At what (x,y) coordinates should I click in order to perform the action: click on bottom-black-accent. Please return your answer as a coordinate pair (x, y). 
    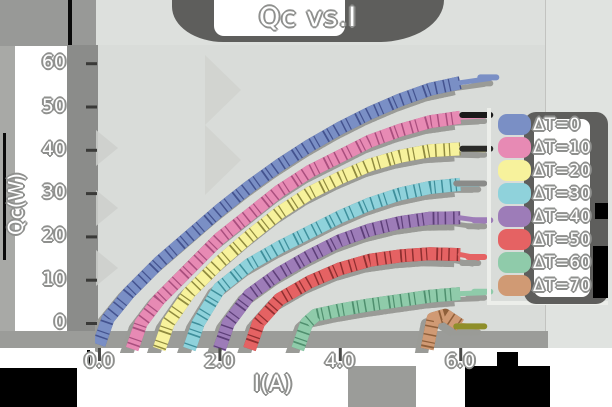
    Looking at the image, I should click on (507, 360).